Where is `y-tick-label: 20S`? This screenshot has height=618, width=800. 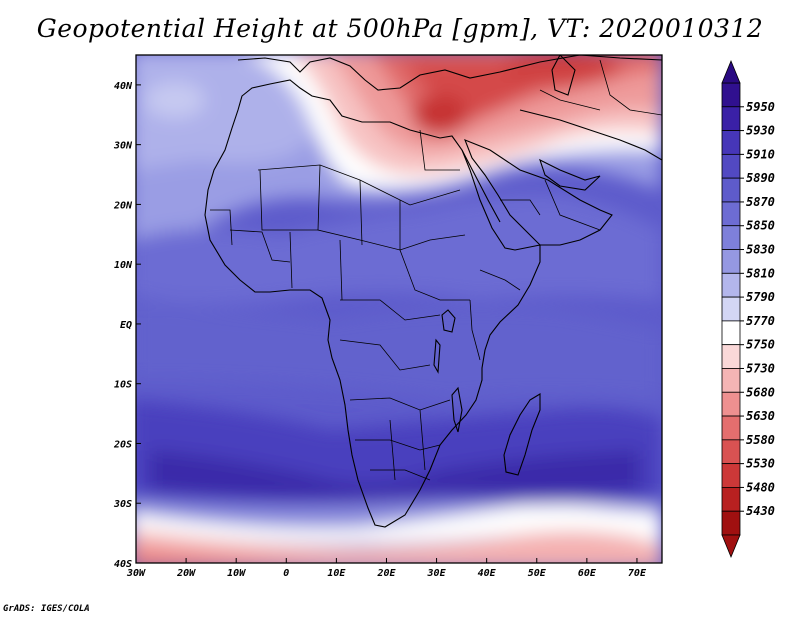 y-tick-label: 20S is located at coordinates (122, 444).